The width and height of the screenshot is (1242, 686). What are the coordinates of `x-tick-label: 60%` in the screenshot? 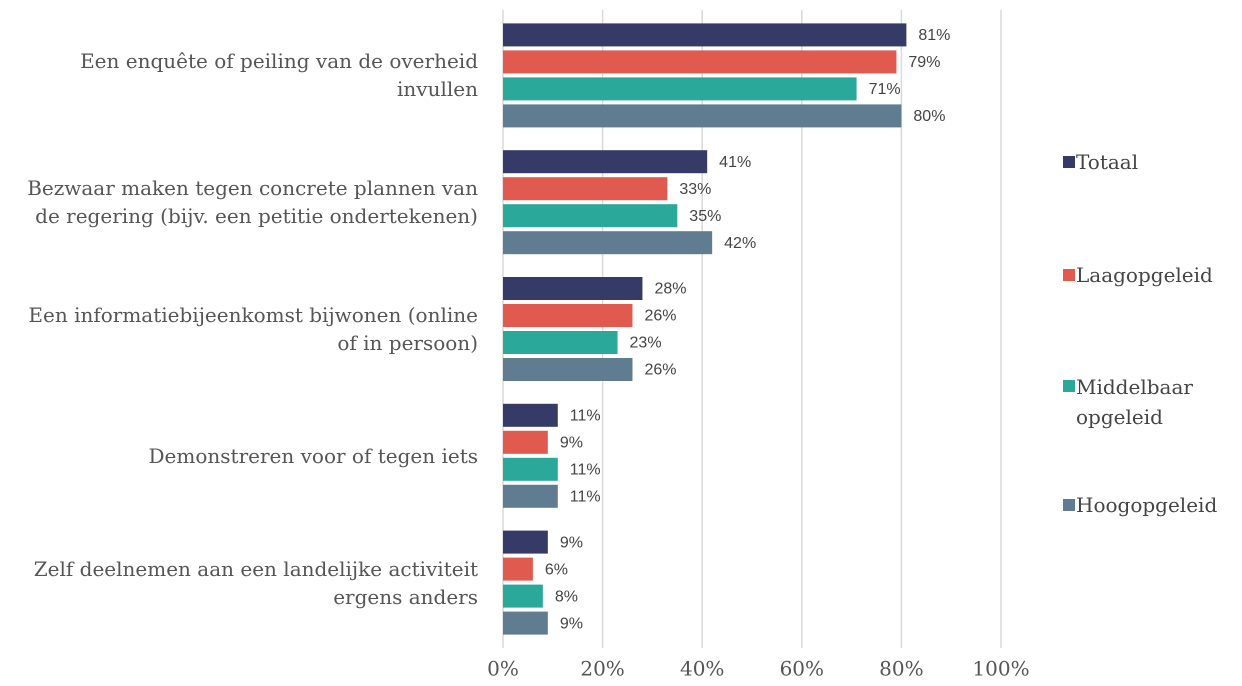 It's located at (802, 669).